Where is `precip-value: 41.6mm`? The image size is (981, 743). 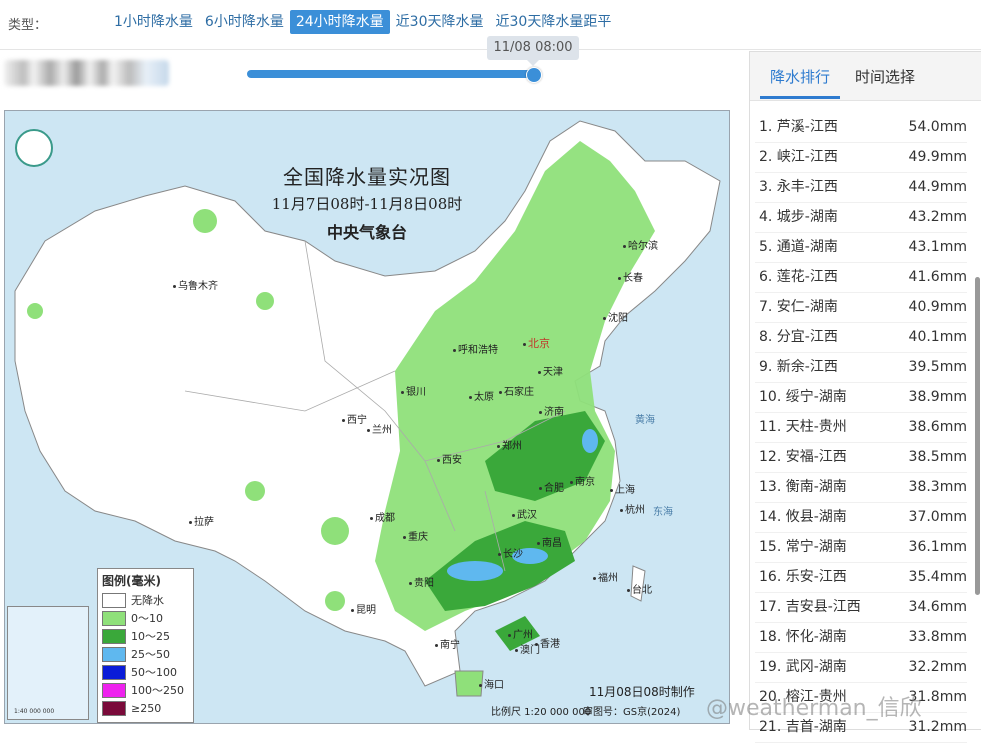
precip-value: 41.6mm is located at coordinates (937, 277).